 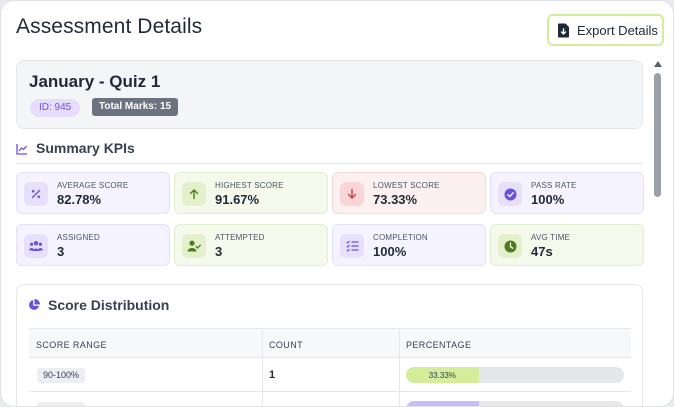 What do you see at coordinates (55, 108) in the screenshot?
I see `quiz-id-badge: ID: 945` at bounding box center [55, 108].